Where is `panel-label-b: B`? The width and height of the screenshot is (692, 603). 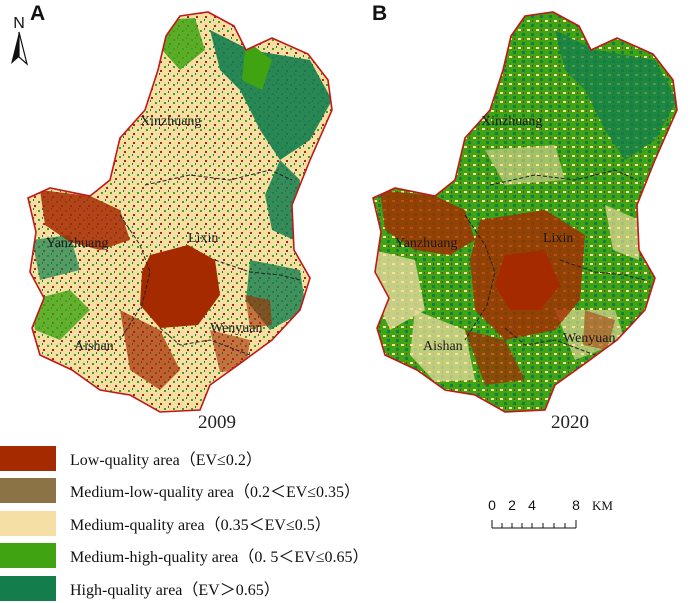 panel-label-b: B is located at coordinates (380, 13).